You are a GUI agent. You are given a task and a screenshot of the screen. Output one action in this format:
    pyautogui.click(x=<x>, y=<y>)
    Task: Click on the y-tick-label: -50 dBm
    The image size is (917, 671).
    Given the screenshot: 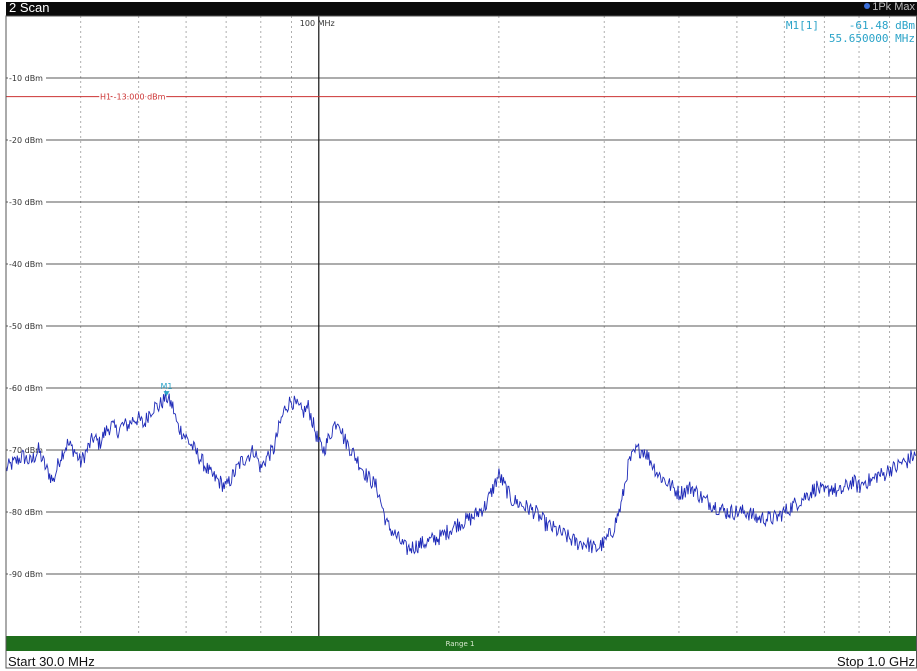 What is the action you would take?
    pyautogui.click(x=26, y=326)
    